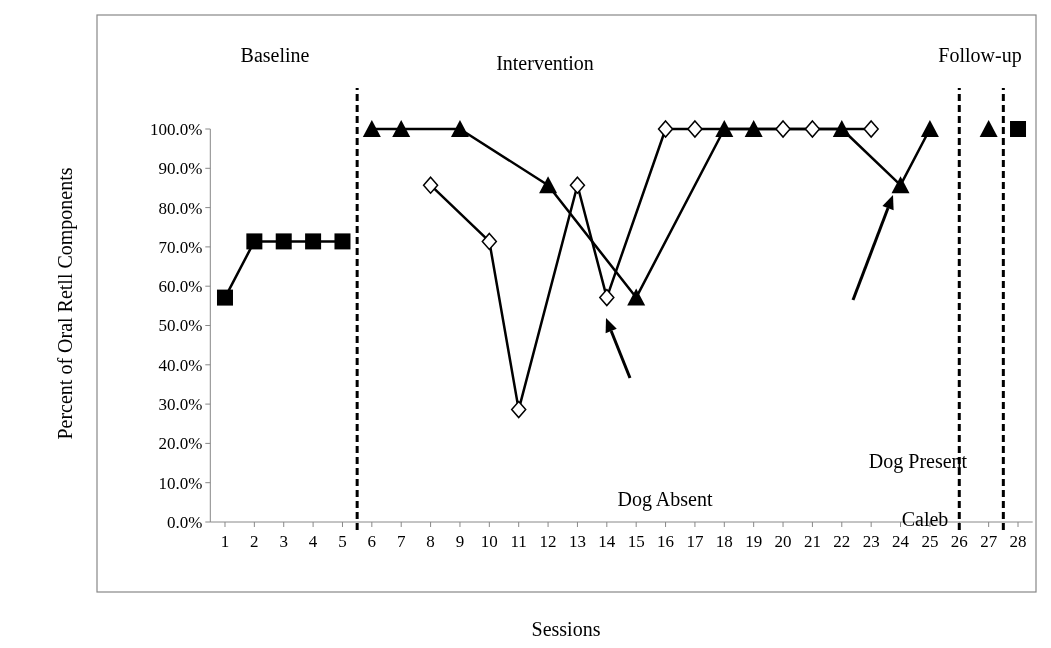  Describe the element at coordinates (180, 483) in the screenshot. I see `y-tick-label: 10.0%` at that location.